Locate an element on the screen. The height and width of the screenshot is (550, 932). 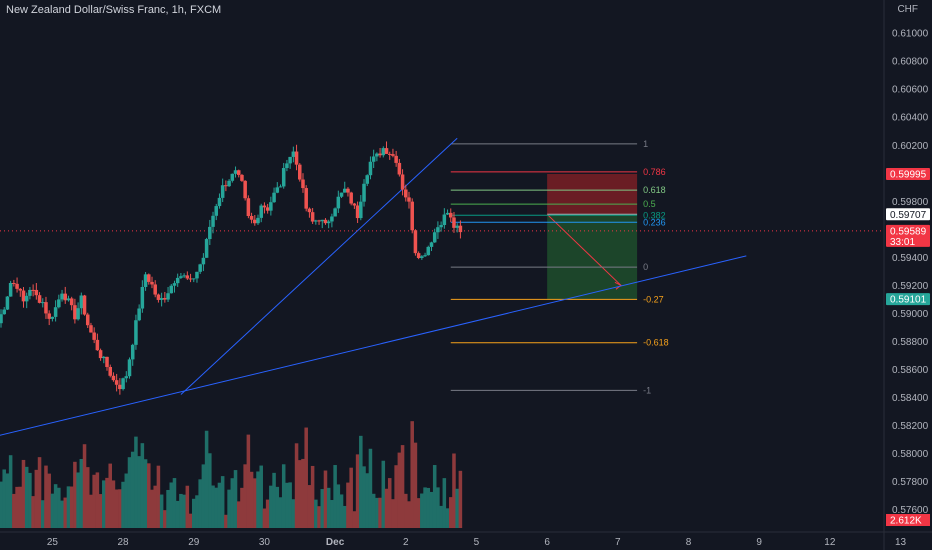
projection-arrowhead is located at coordinates (618, 285).